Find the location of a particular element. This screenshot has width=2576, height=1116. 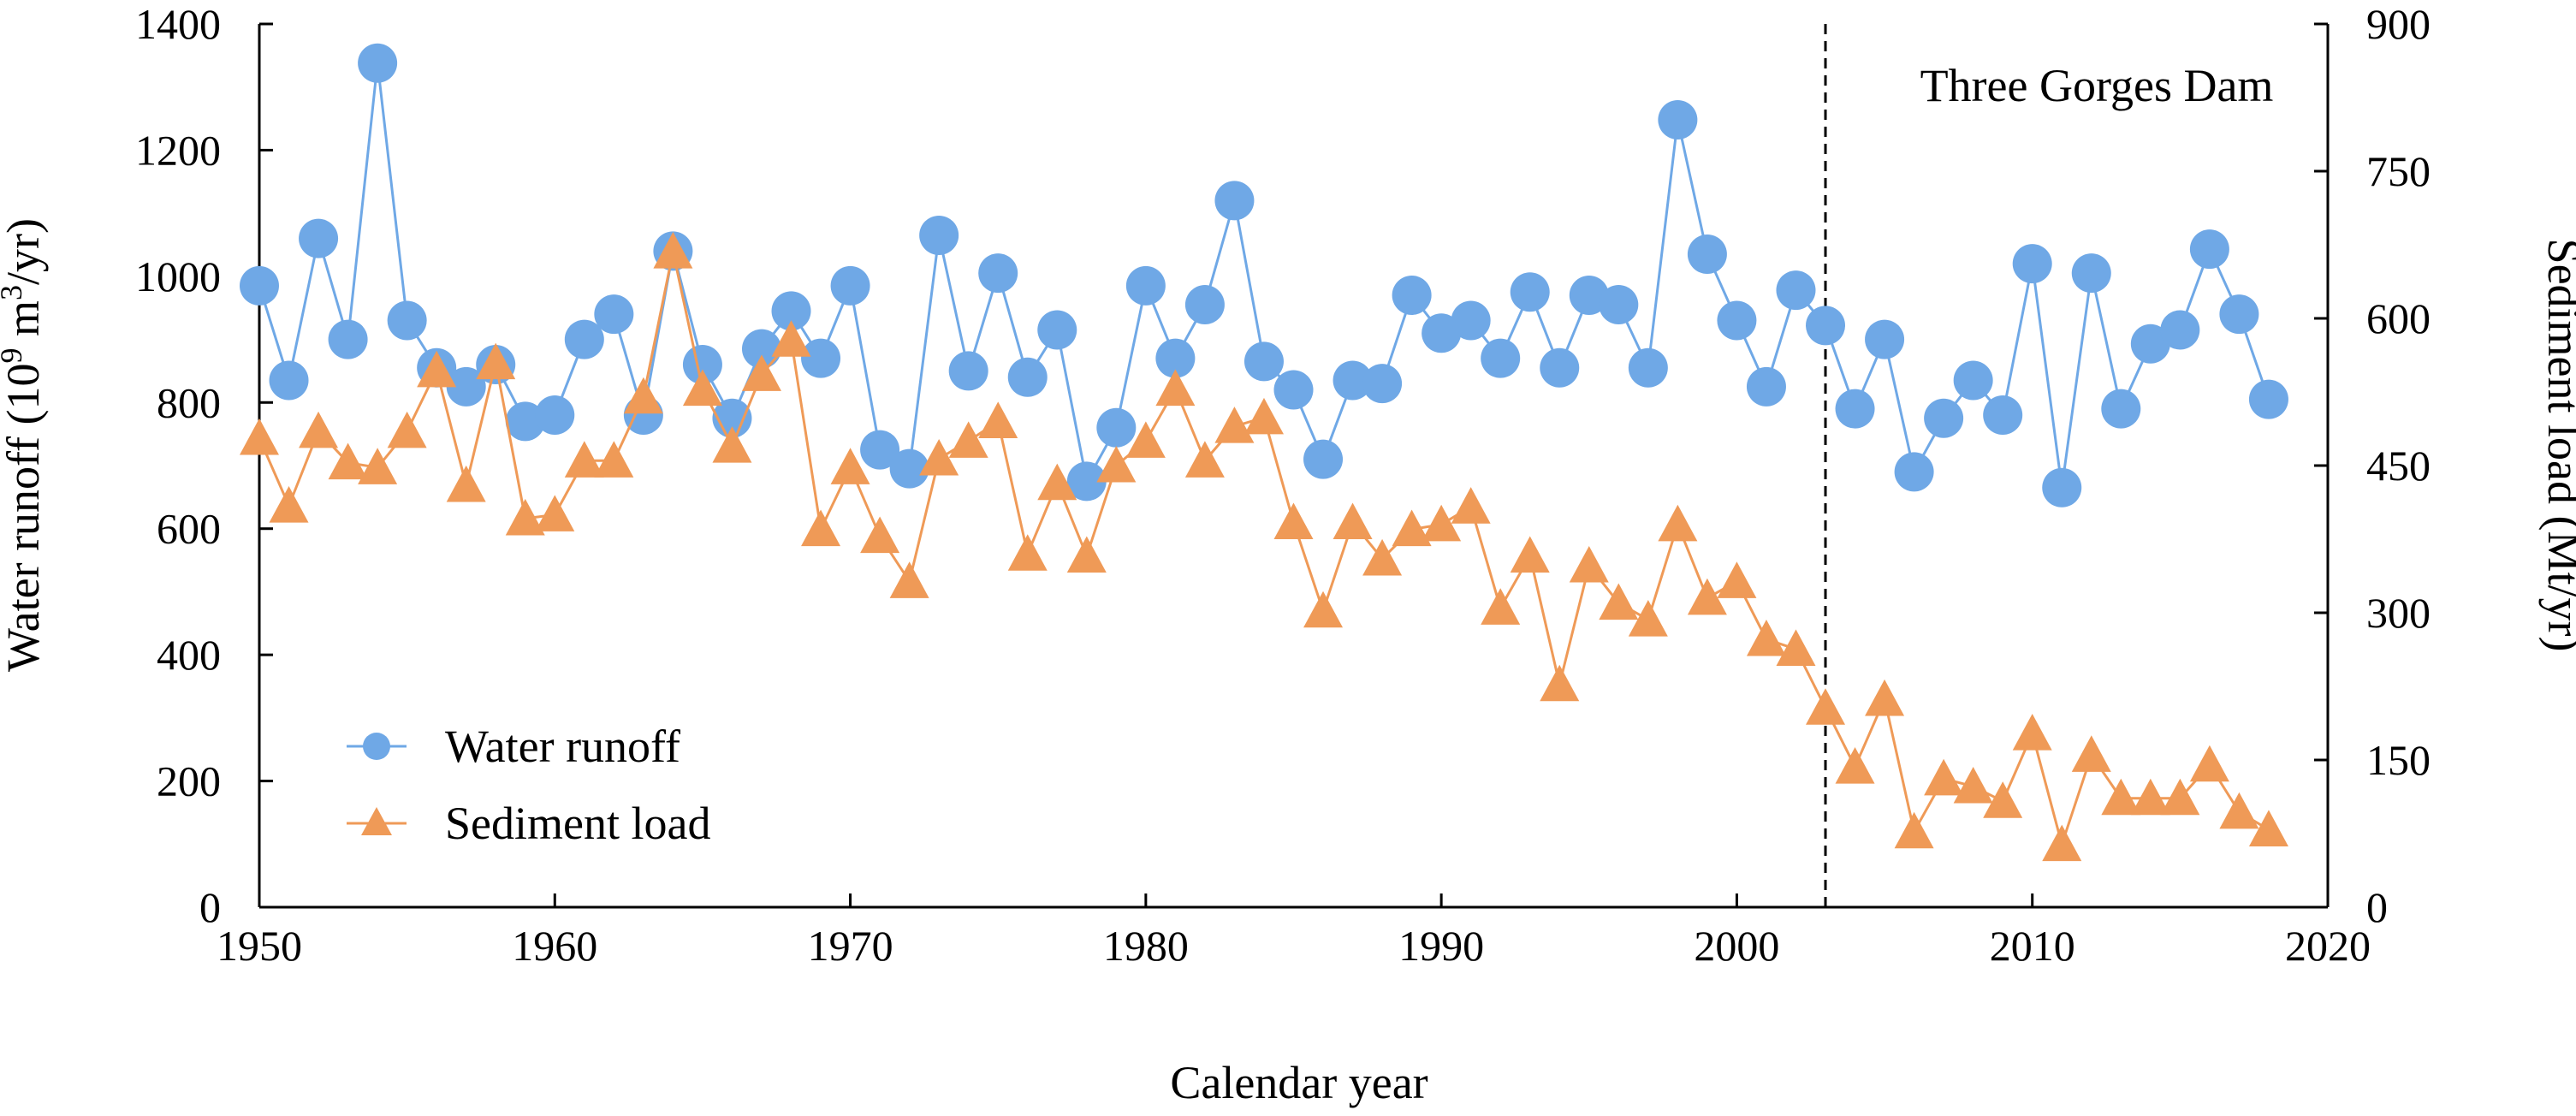

annotation-layer: Three Gorges Dam is located at coordinates (2097, 85).